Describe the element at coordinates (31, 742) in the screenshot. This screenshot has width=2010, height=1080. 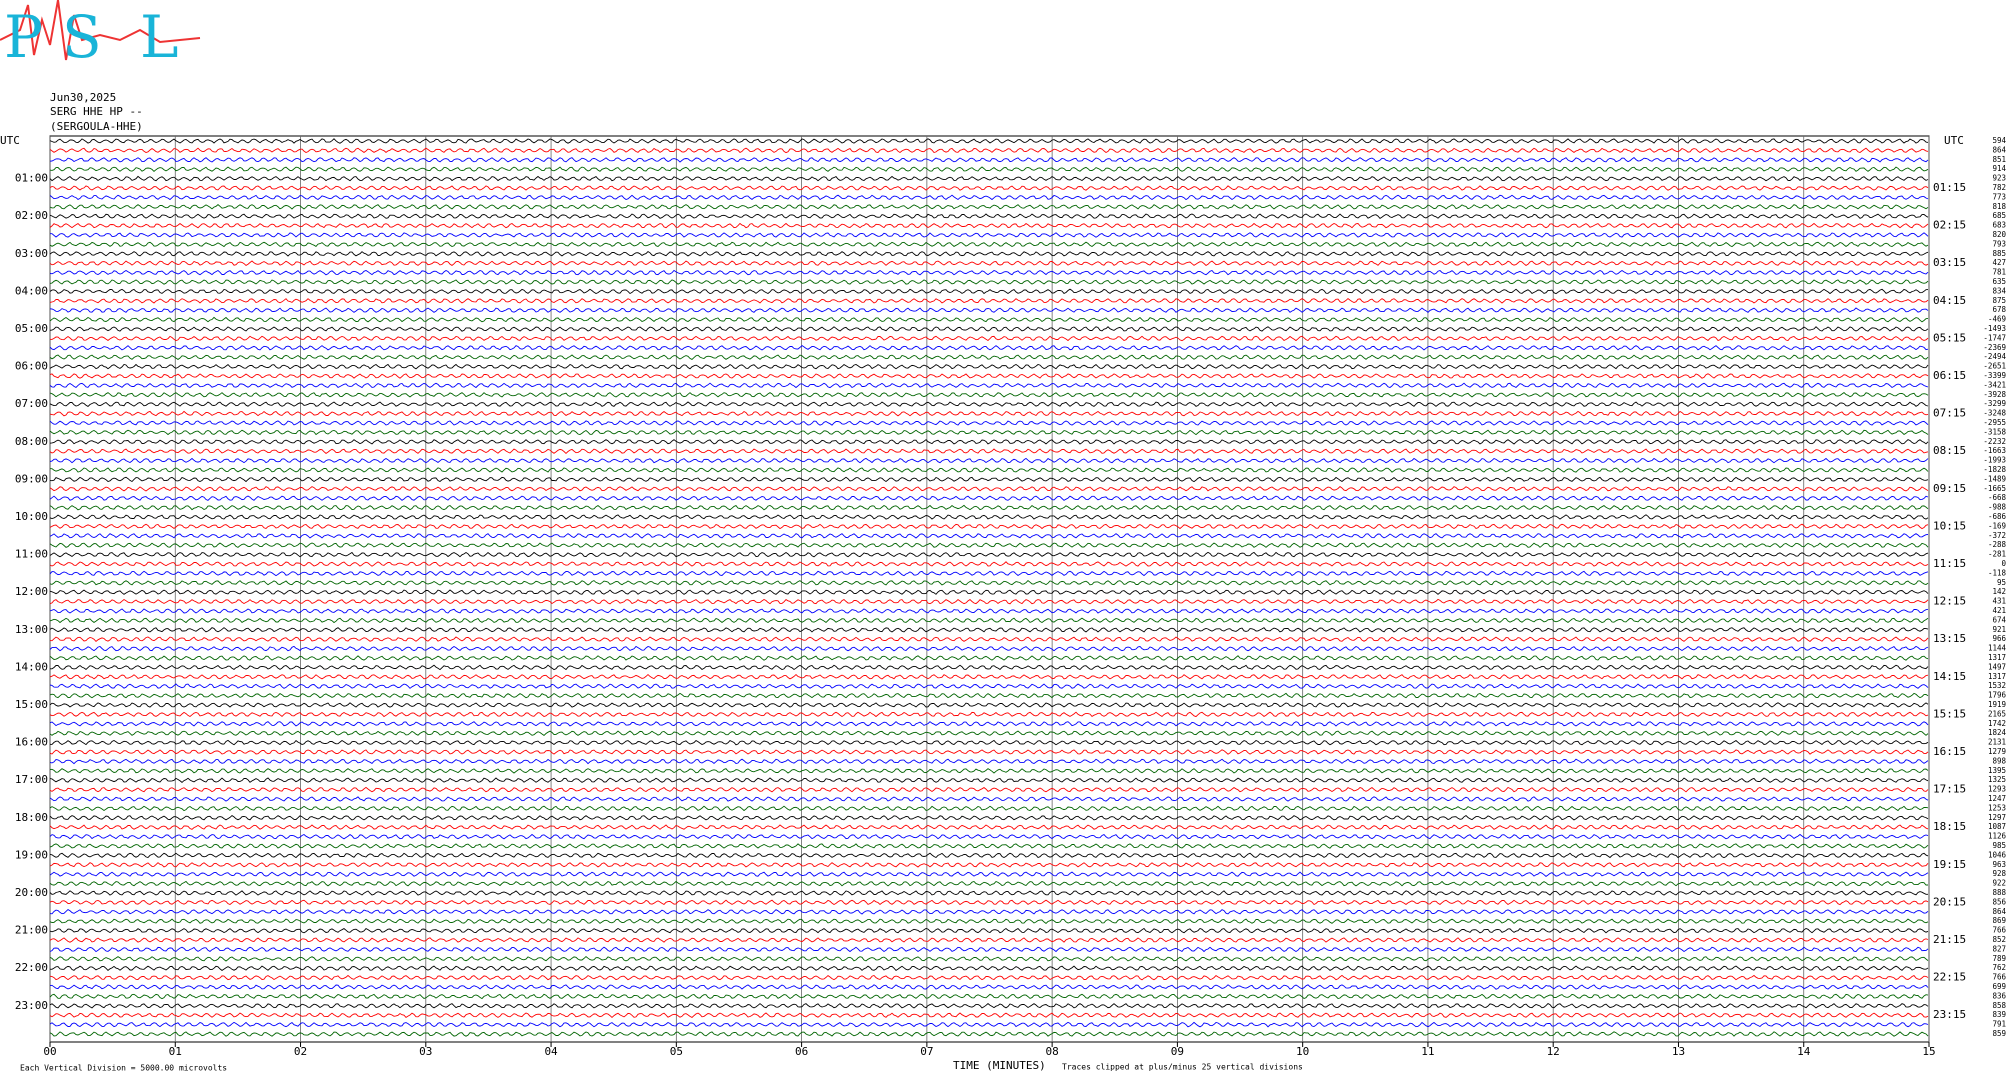
I see `left-time-label: 16:00` at that location.